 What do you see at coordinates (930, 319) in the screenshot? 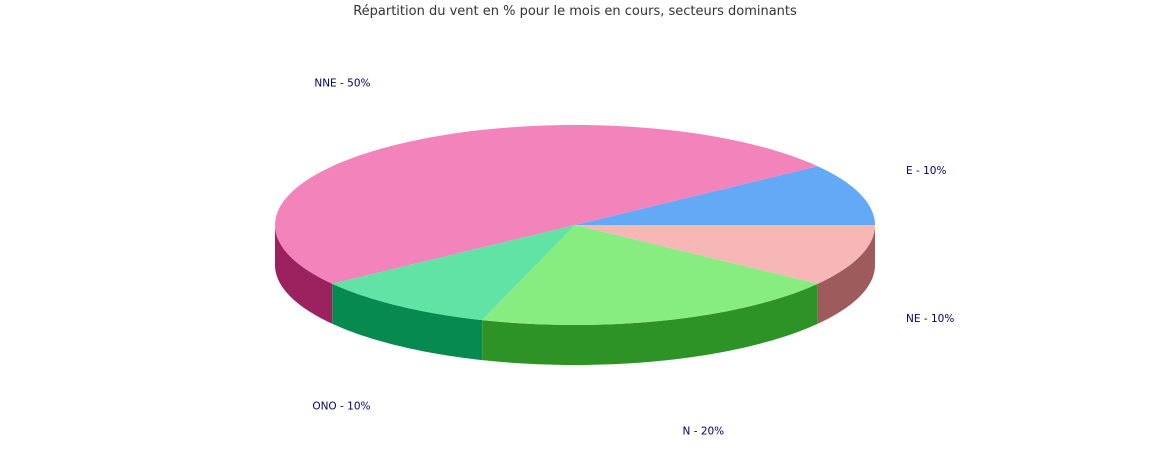
I see `slice-label-ne: NE - 10%` at bounding box center [930, 319].